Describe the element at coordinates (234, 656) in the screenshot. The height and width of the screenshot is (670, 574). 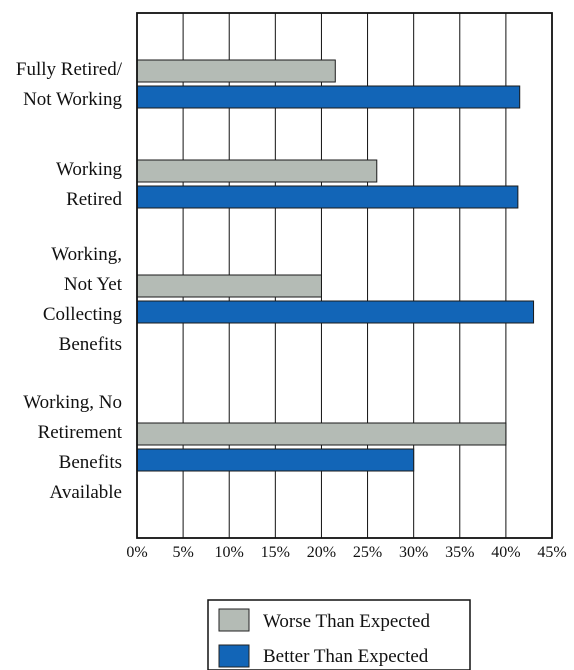
I see `legend-swatch-better` at that location.